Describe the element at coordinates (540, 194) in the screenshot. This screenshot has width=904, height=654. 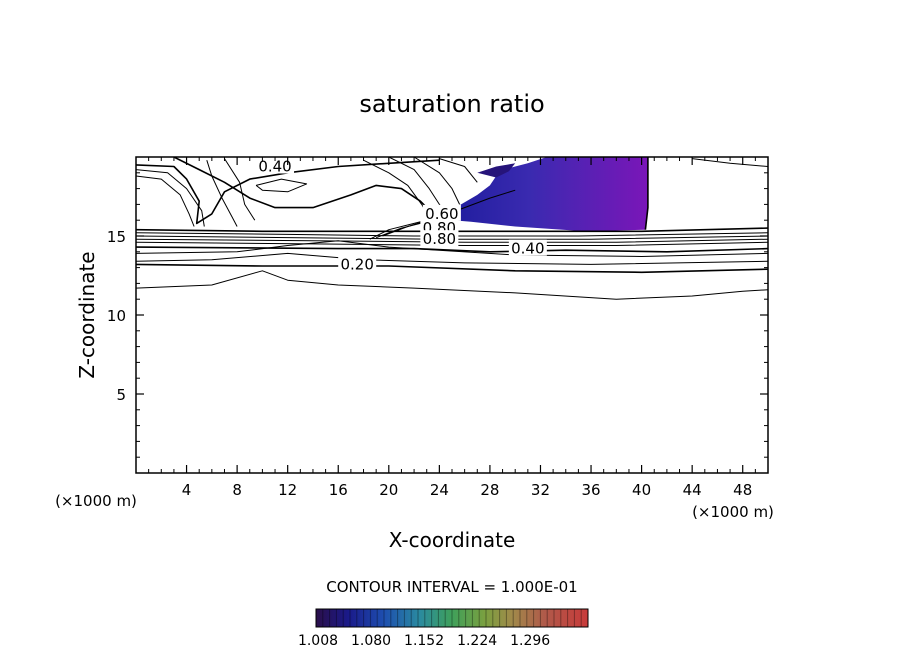
I see `supersaturation-region` at that location.